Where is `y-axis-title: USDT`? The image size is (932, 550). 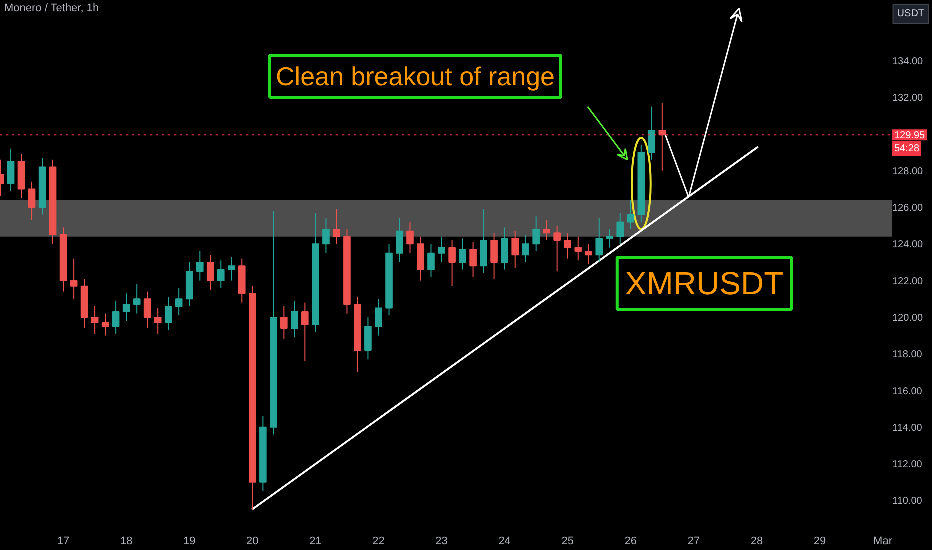
y-axis-title: USDT is located at coordinates (911, 14).